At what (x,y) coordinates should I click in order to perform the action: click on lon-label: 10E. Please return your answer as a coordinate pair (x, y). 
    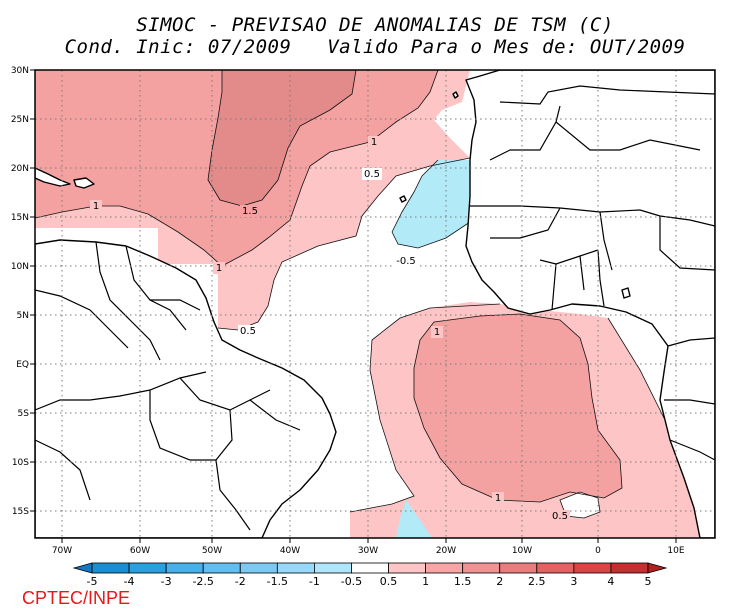
    Looking at the image, I should click on (675, 551).